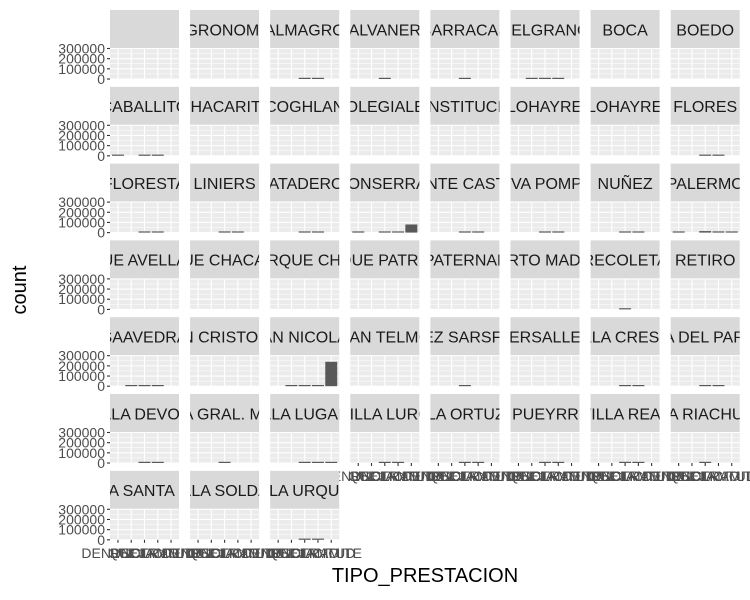  What do you see at coordinates (145, 184) in the screenshot?
I see `facet-strip-label: FLORESTA` at bounding box center [145, 184].